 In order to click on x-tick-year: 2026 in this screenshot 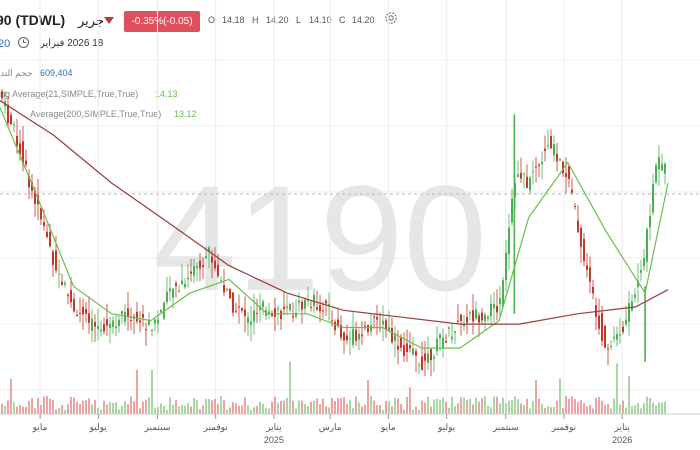, I will do `click(622, 440)`.